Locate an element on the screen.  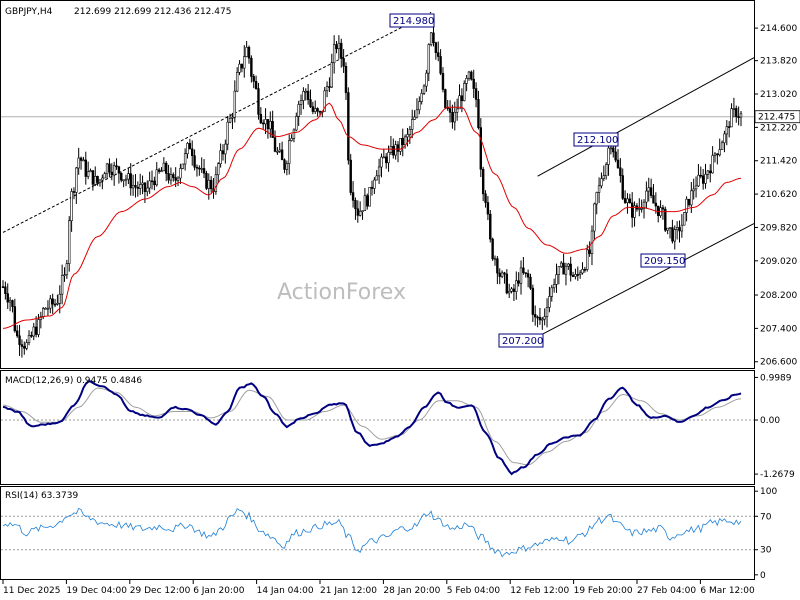
rsi-panel-frame is located at coordinates (377, 533).